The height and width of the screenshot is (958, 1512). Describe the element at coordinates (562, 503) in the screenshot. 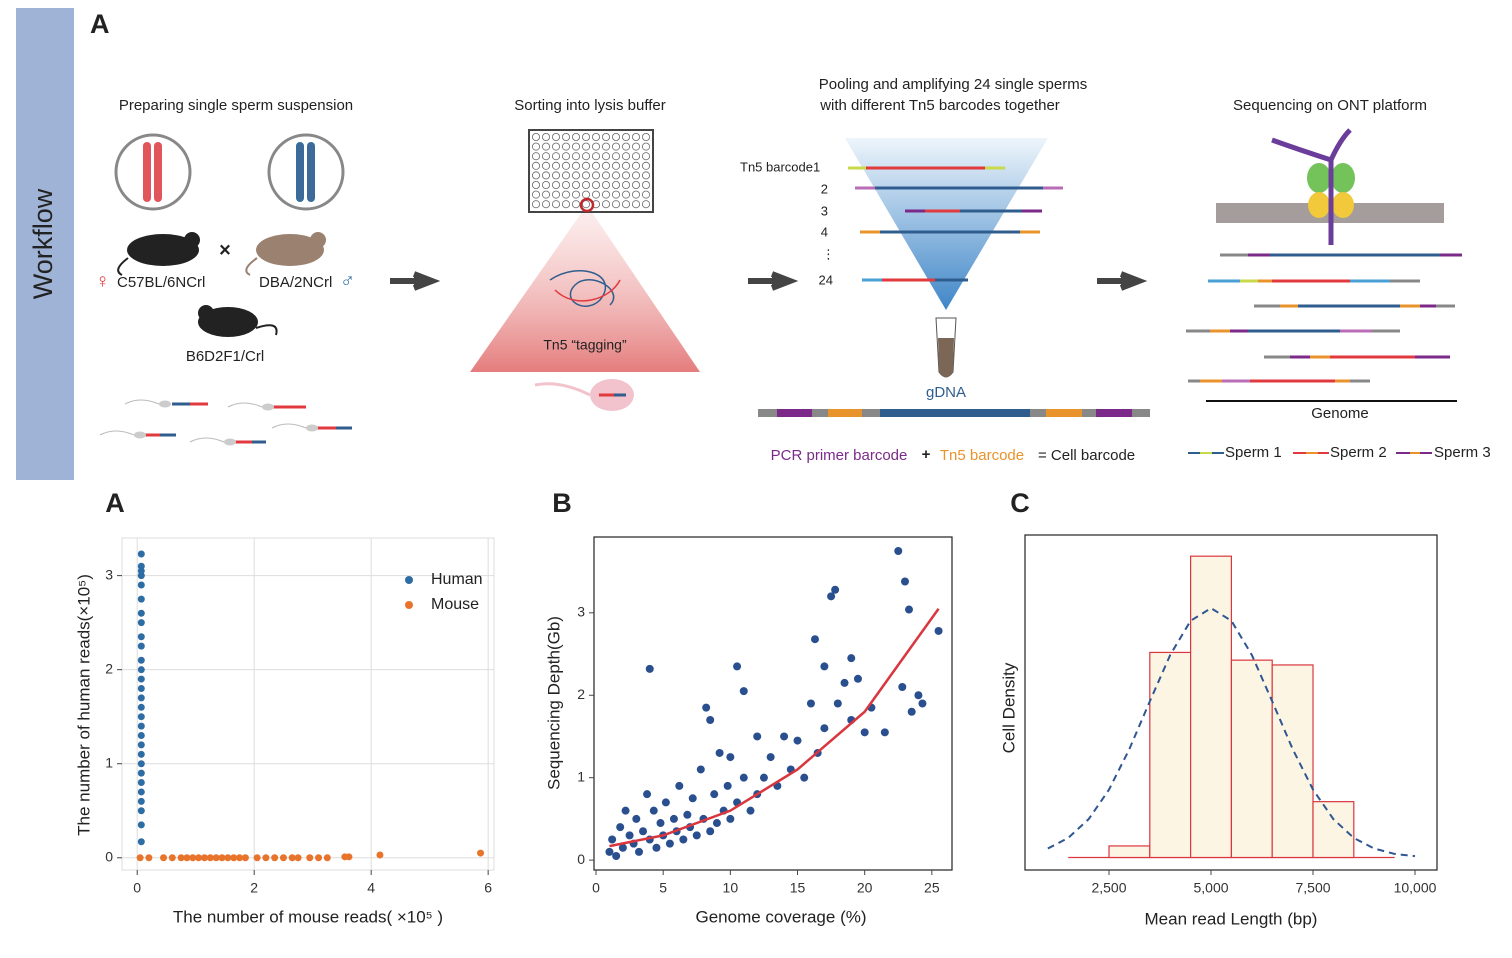

I see `panel-letter: B` at that location.